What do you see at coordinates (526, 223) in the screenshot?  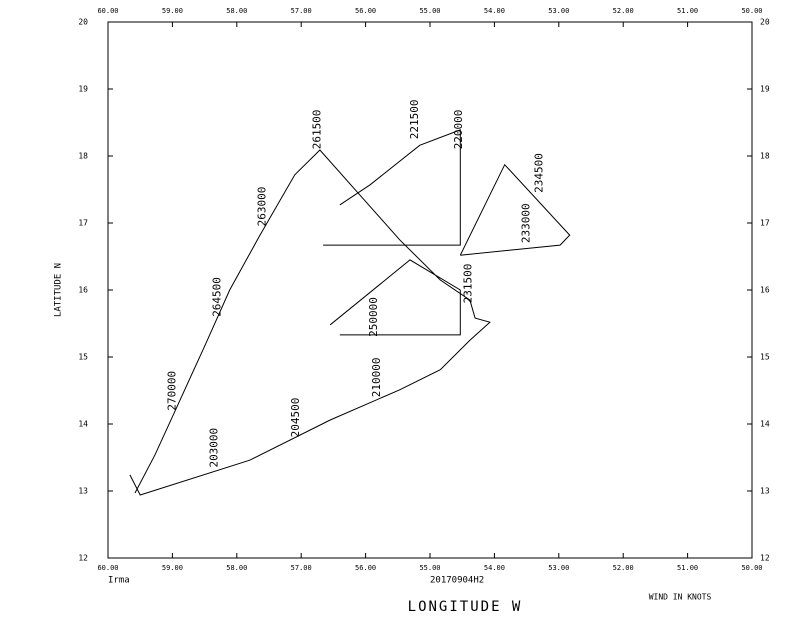 I see `time-label: 233000` at bounding box center [526, 223].